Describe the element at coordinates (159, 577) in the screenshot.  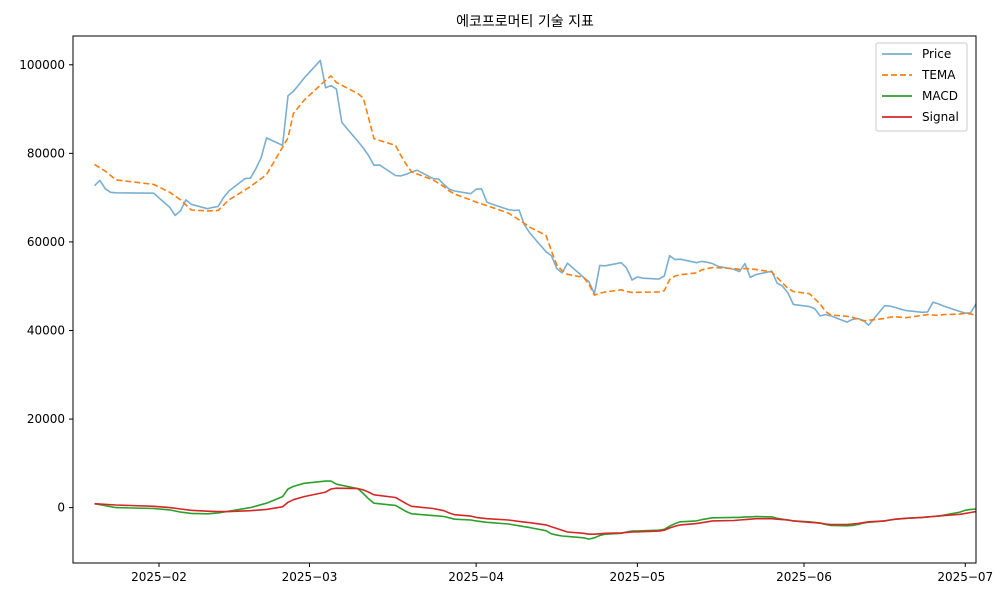
I see `x-tick-label: 2025−02` at that location.